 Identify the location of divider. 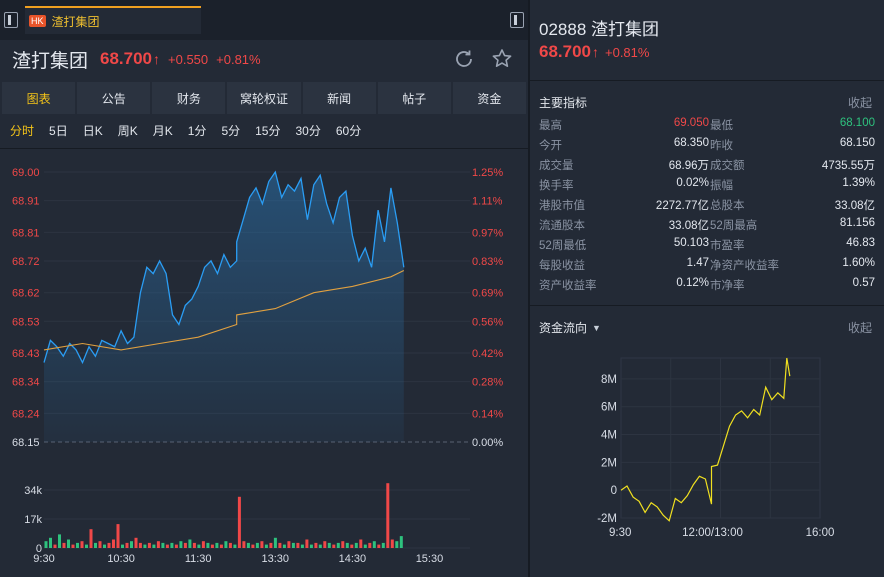
(707, 80).